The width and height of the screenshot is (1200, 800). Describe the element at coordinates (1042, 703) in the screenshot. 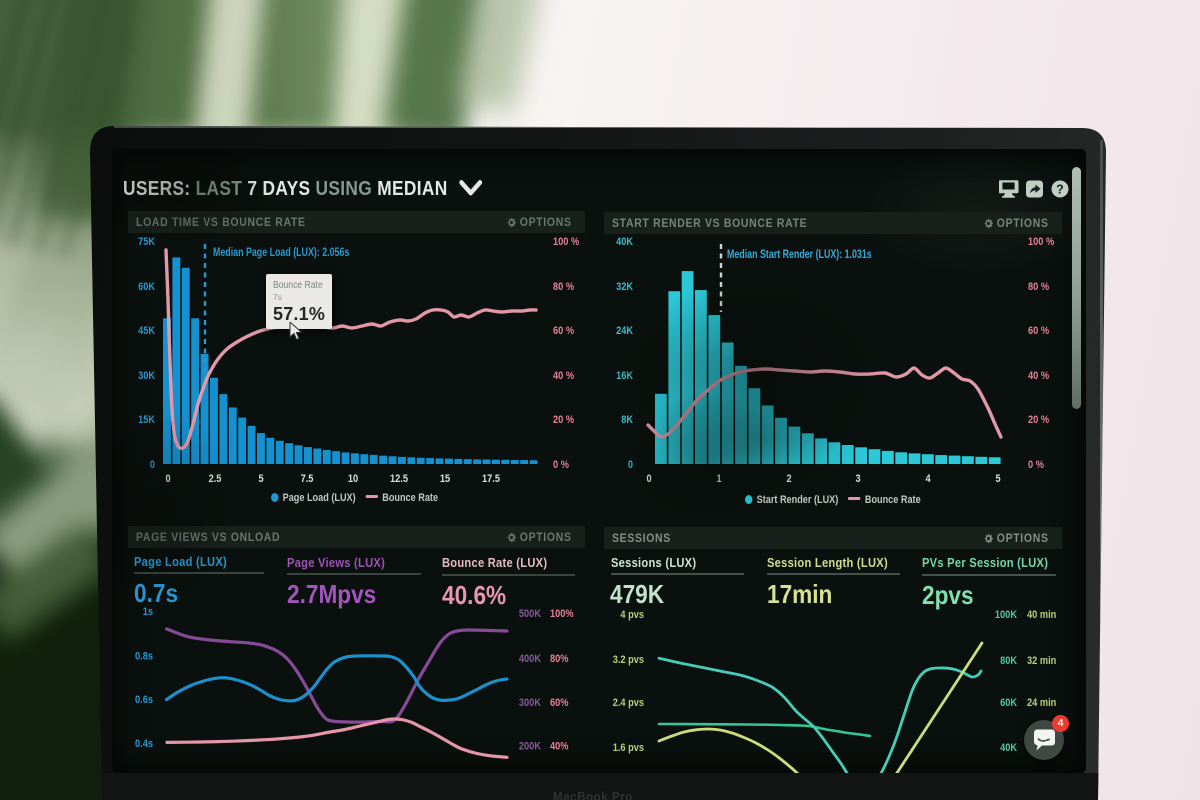

I see `svg-text: 24 min` at that location.